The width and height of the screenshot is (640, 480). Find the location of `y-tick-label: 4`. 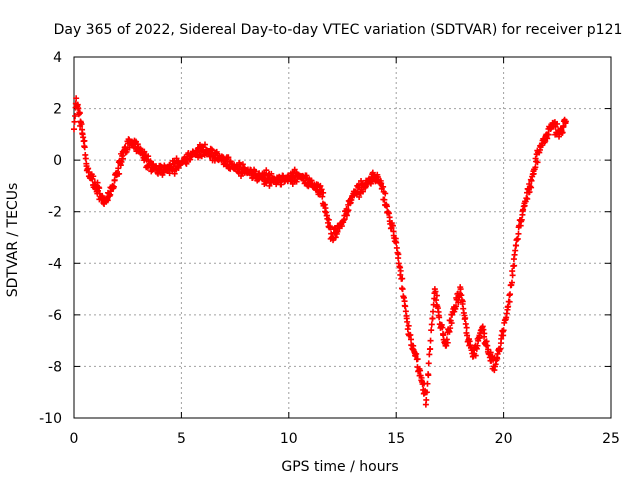

y-tick-label: 4 is located at coordinates (57, 58).